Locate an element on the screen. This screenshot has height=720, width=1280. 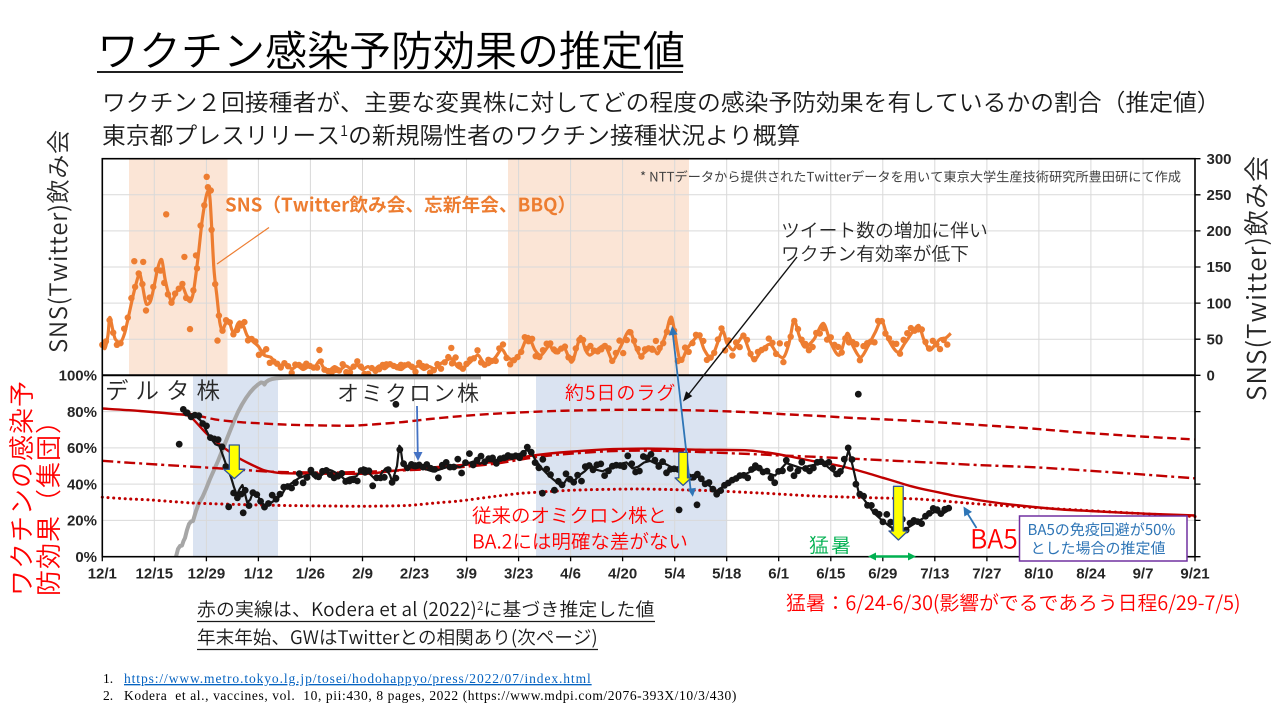
svg-text: 2/23 is located at coordinates (414, 574).